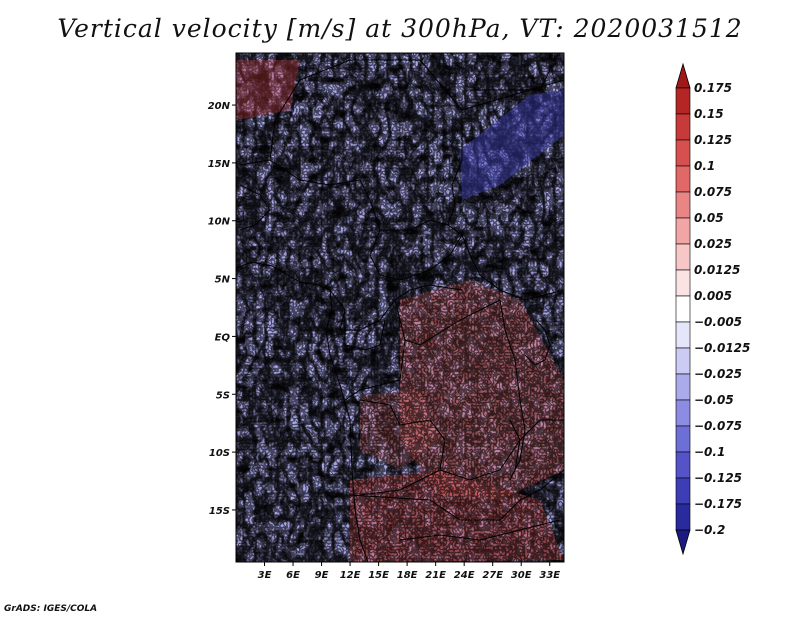  I want to click on y-tick-label: 10N, so click(219, 222).